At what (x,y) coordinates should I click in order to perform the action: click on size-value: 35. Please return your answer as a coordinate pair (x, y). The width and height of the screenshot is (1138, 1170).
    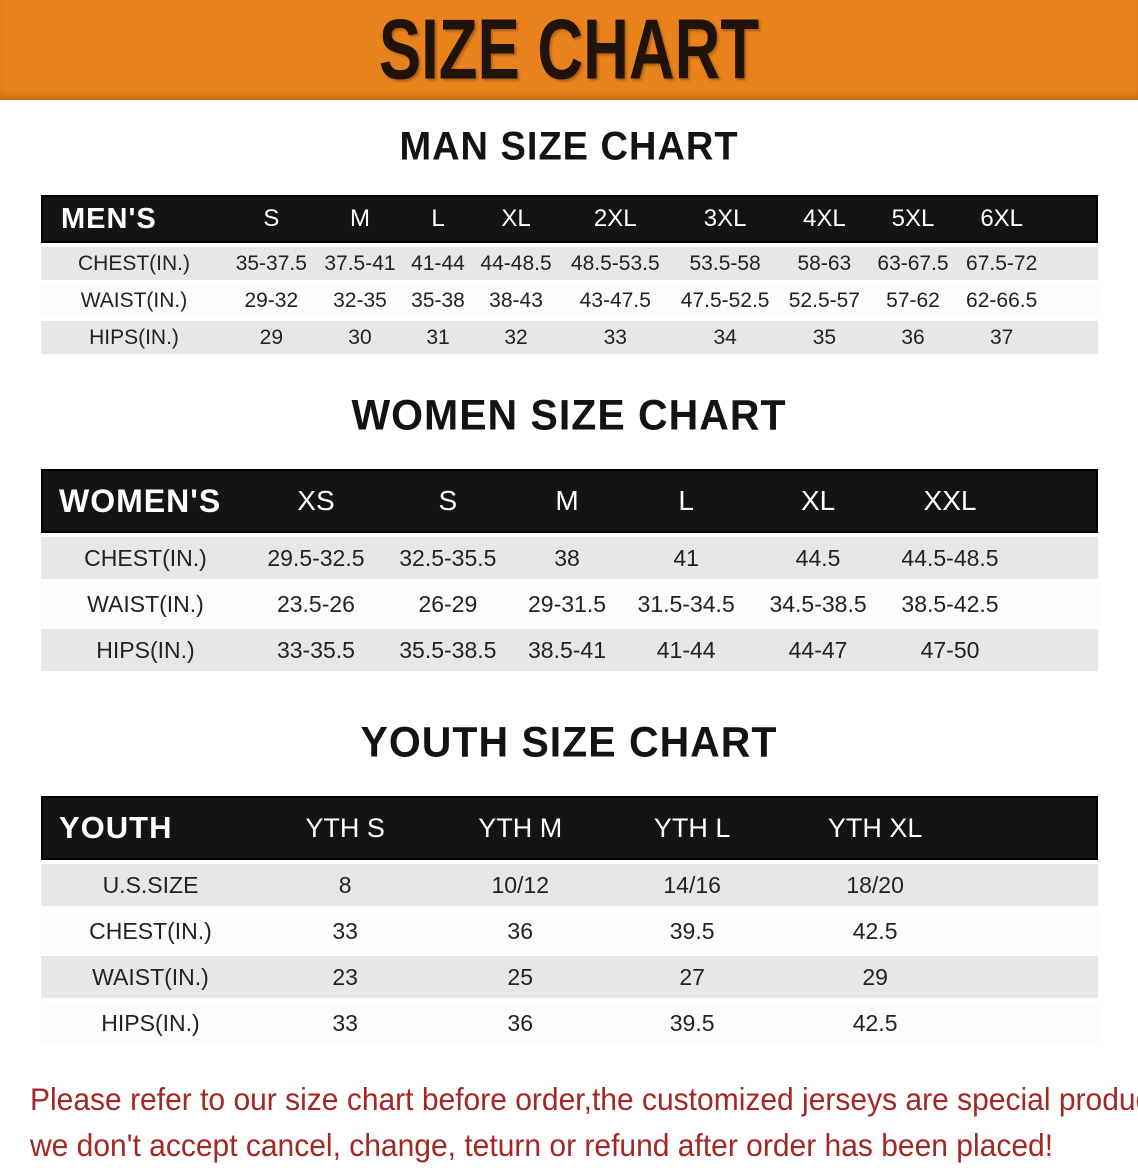
    Looking at the image, I should click on (824, 337).